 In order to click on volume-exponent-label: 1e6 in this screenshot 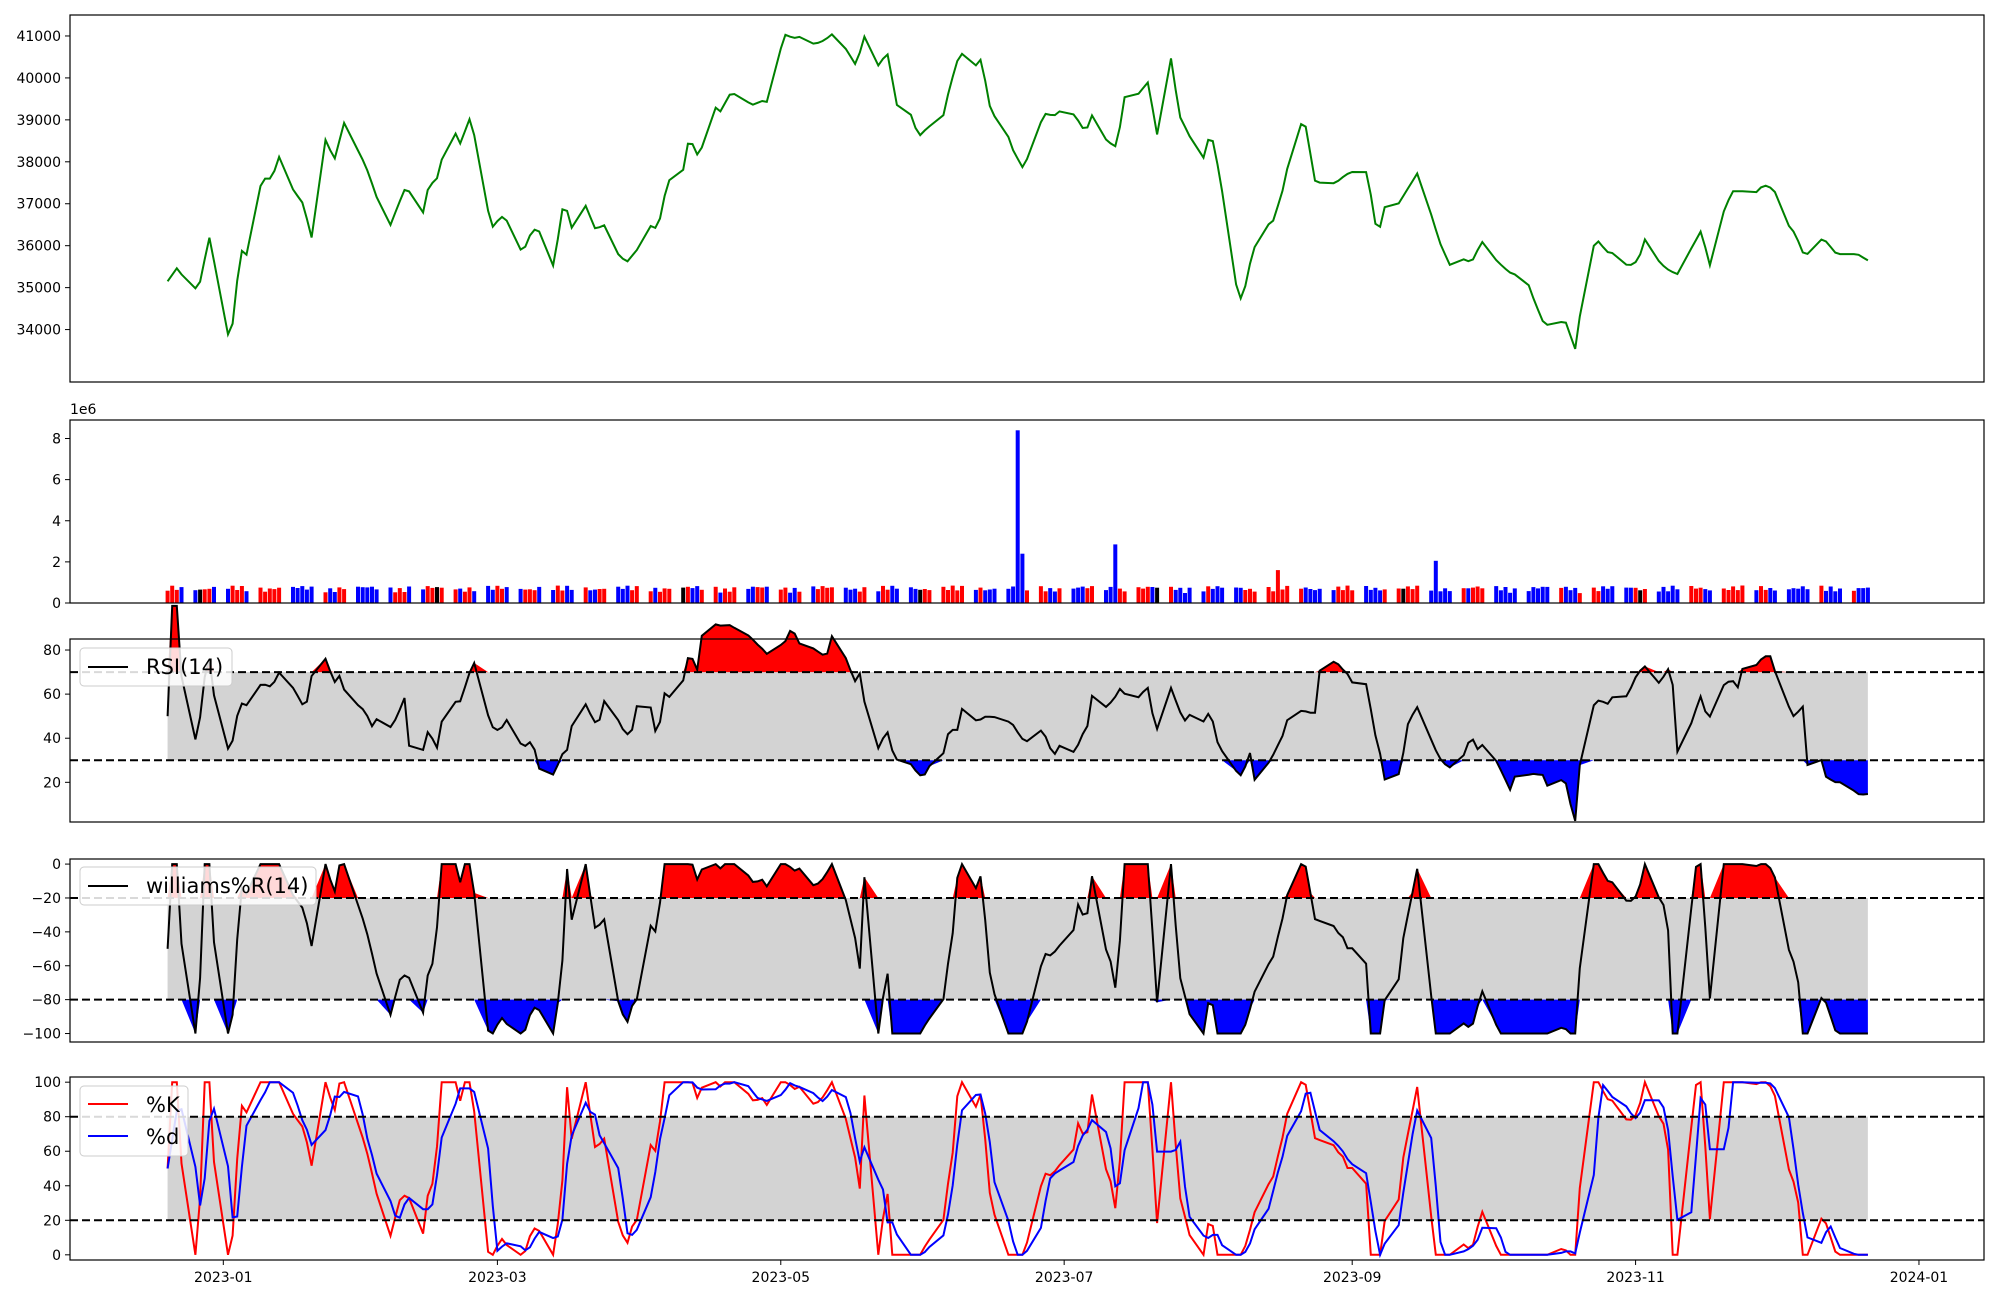, I will do `click(83, 410)`.